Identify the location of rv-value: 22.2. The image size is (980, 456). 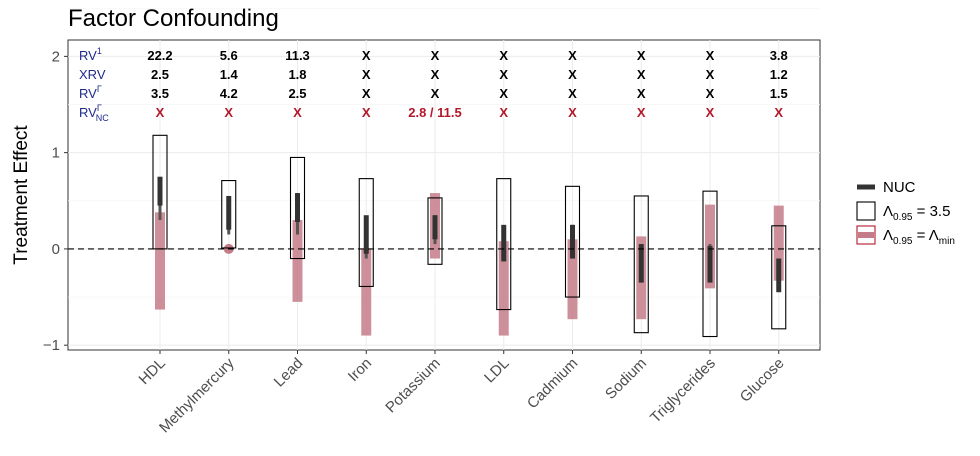
(159, 55).